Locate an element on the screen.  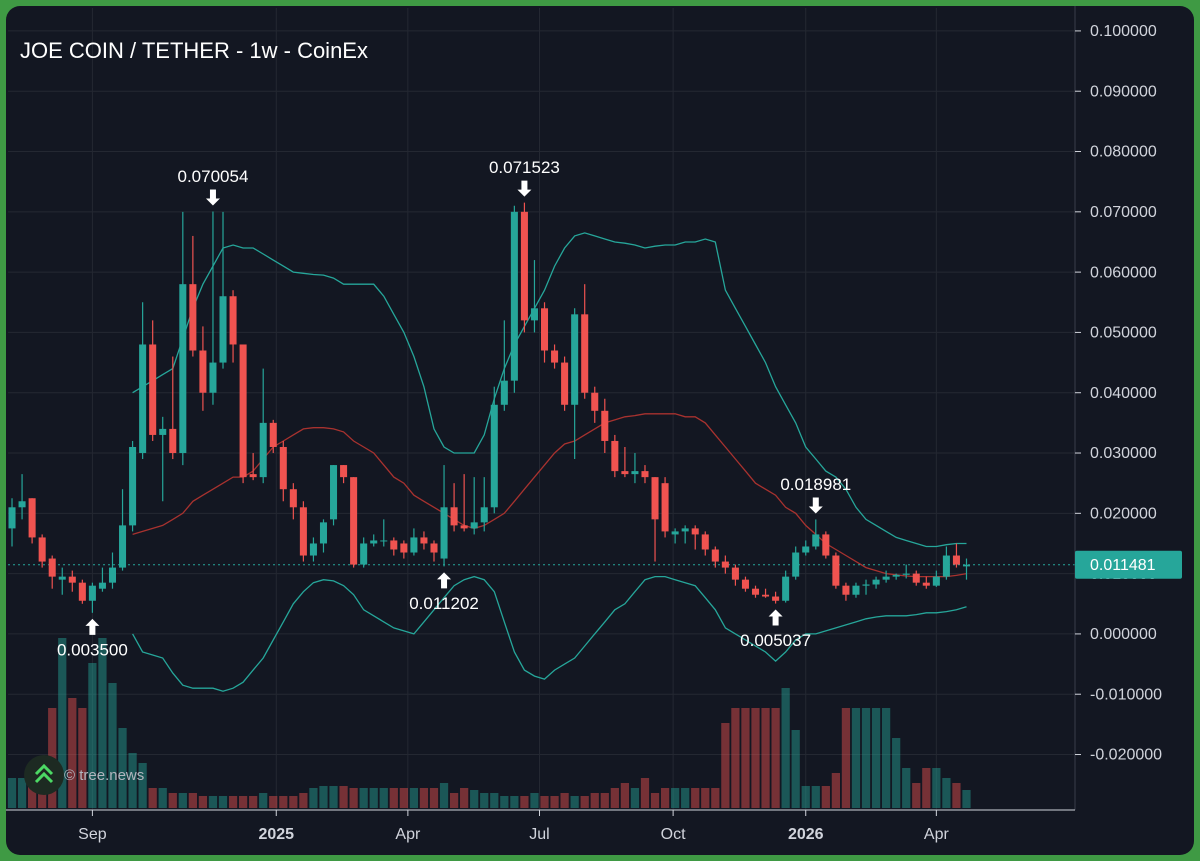
y-tick-label: 0.090000 is located at coordinates (1123, 91).